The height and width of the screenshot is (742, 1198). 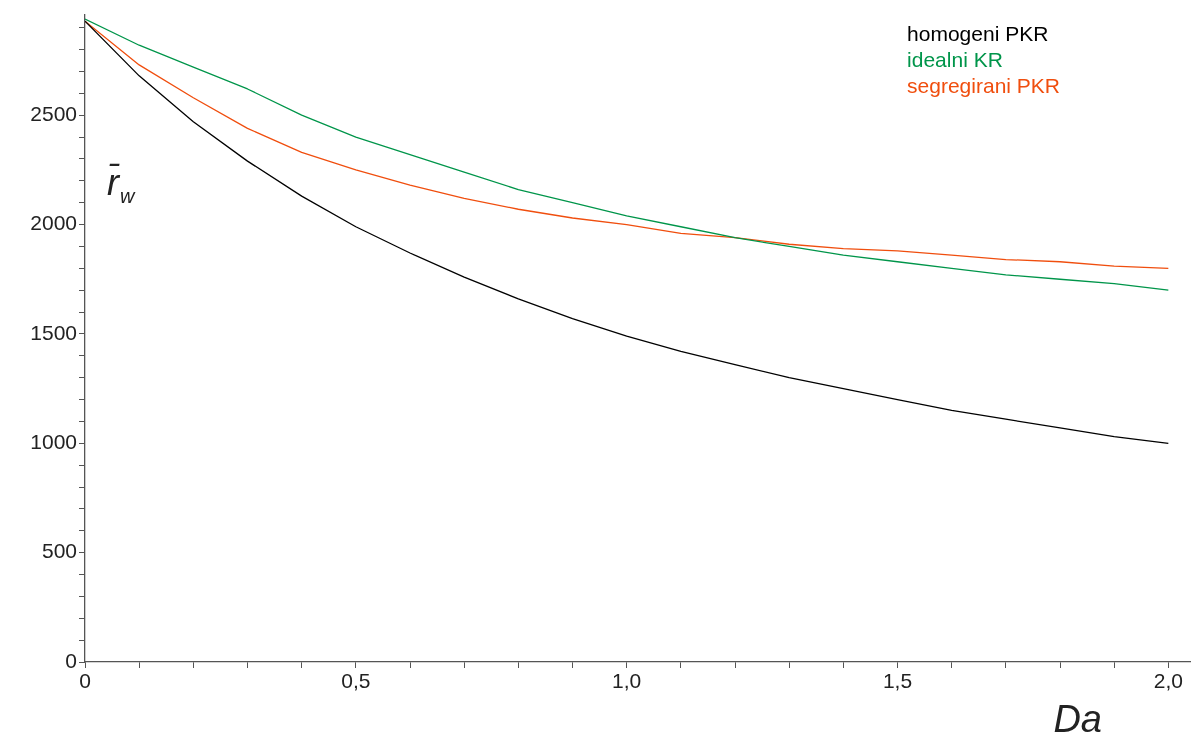 I want to click on y-tick-label: 1000, so click(x=53, y=442).